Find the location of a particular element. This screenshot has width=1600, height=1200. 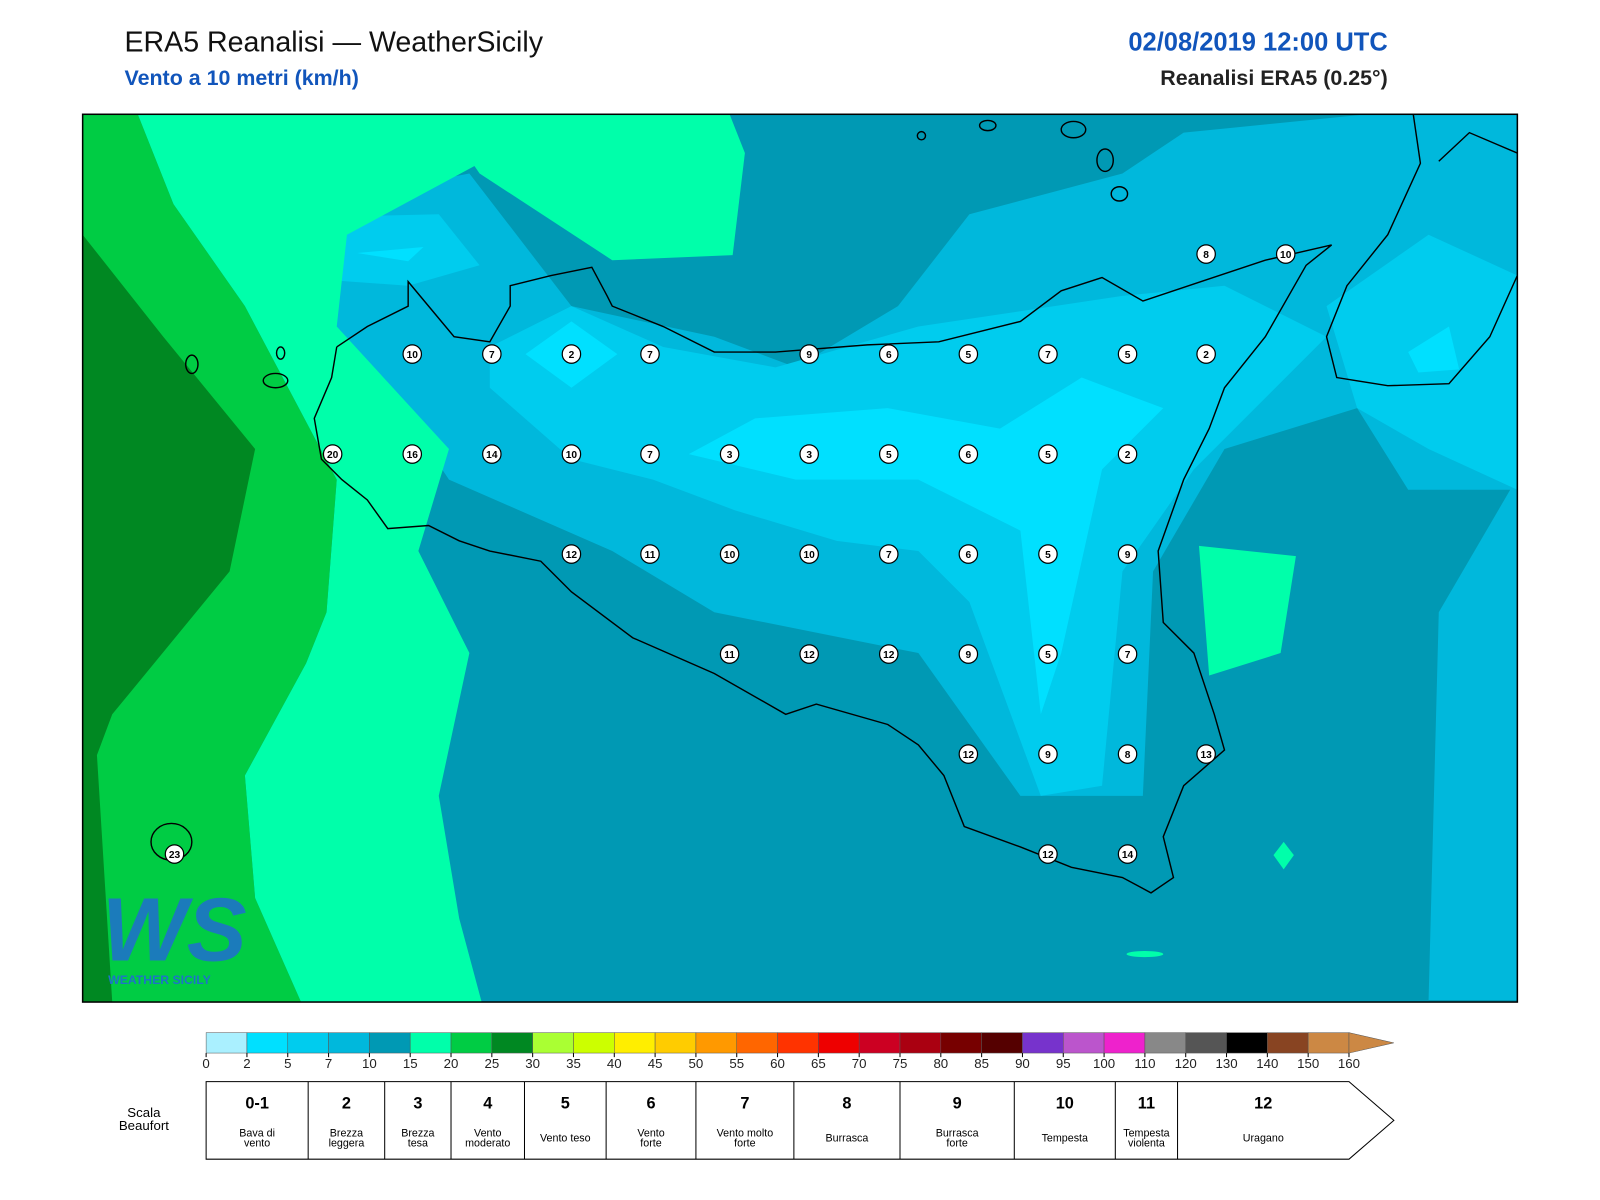

beaufort-name: Uragano is located at coordinates (1263, 1139).